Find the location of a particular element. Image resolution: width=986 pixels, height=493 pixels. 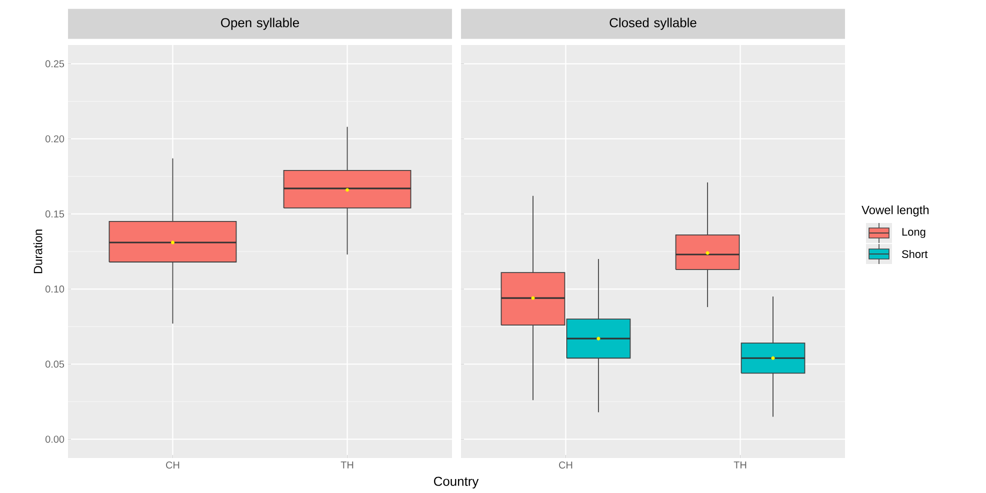

legend-title: Vowel length is located at coordinates (895, 211).